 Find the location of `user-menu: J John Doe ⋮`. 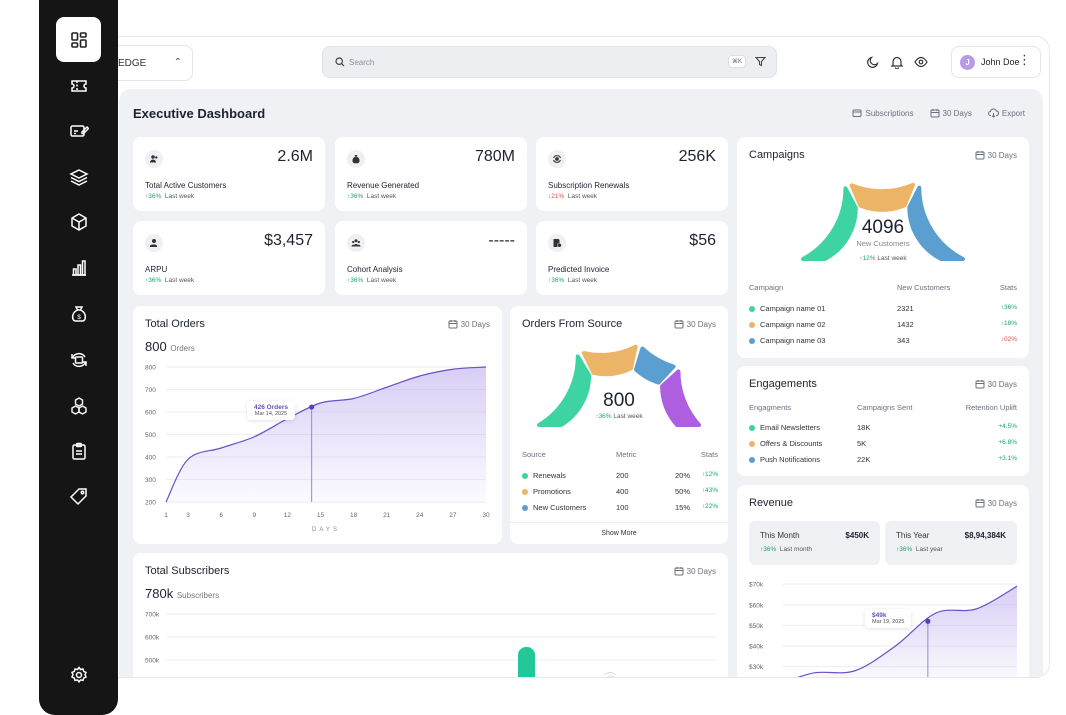

user-menu: J John Doe ⋮ is located at coordinates (996, 62).